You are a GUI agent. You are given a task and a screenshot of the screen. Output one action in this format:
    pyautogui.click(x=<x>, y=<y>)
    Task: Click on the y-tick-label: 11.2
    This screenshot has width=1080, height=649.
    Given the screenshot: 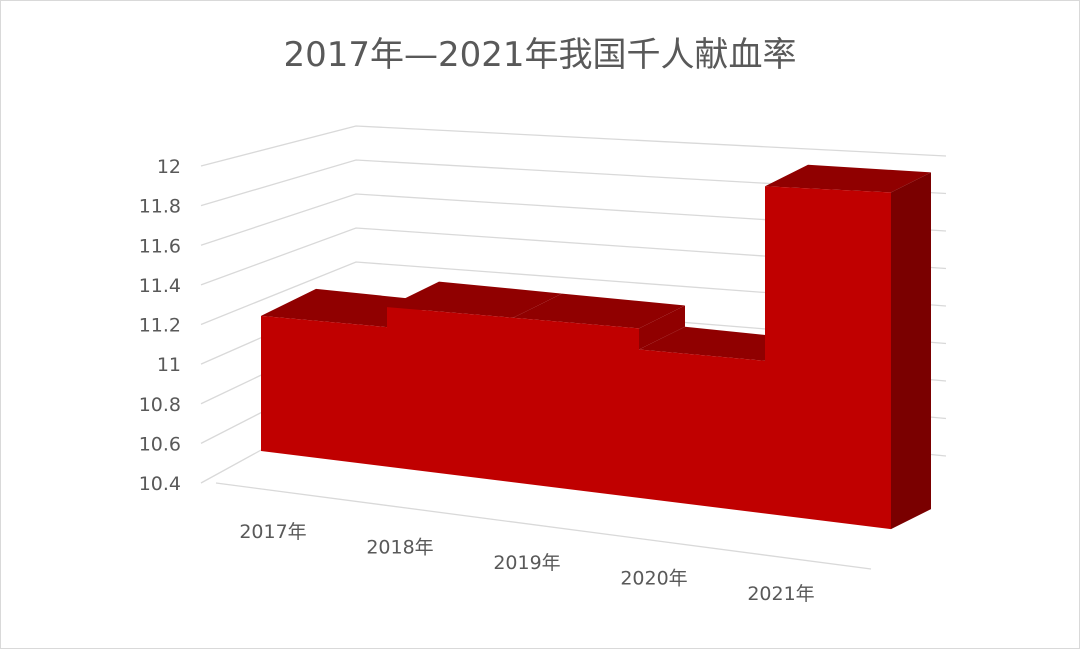 What is the action you would take?
    pyautogui.click(x=160, y=326)
    